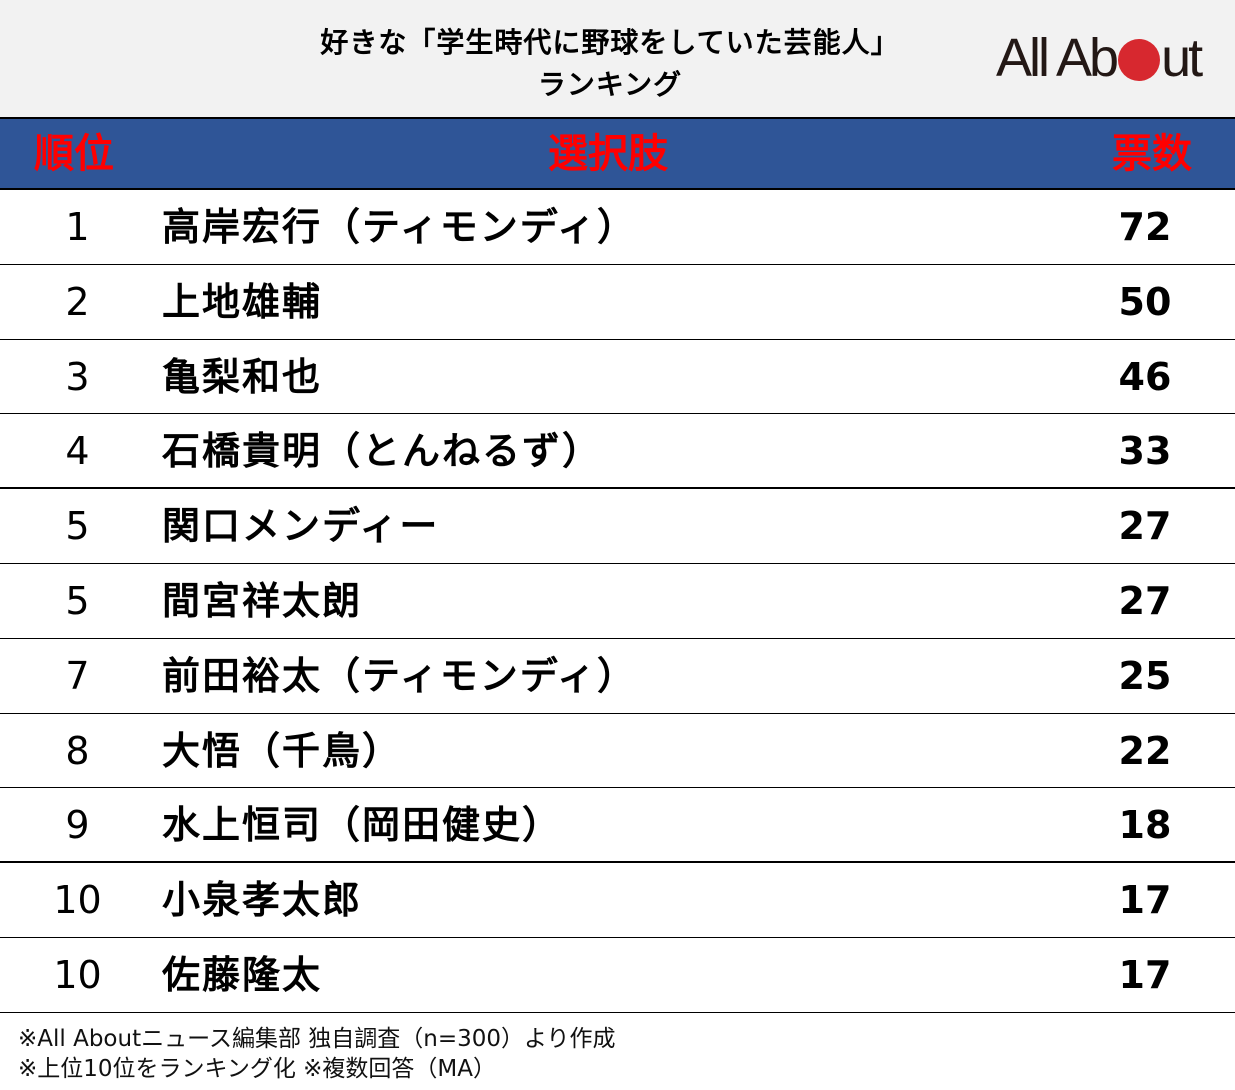  I want to click on rank-cell: 3, so click(77, 376).